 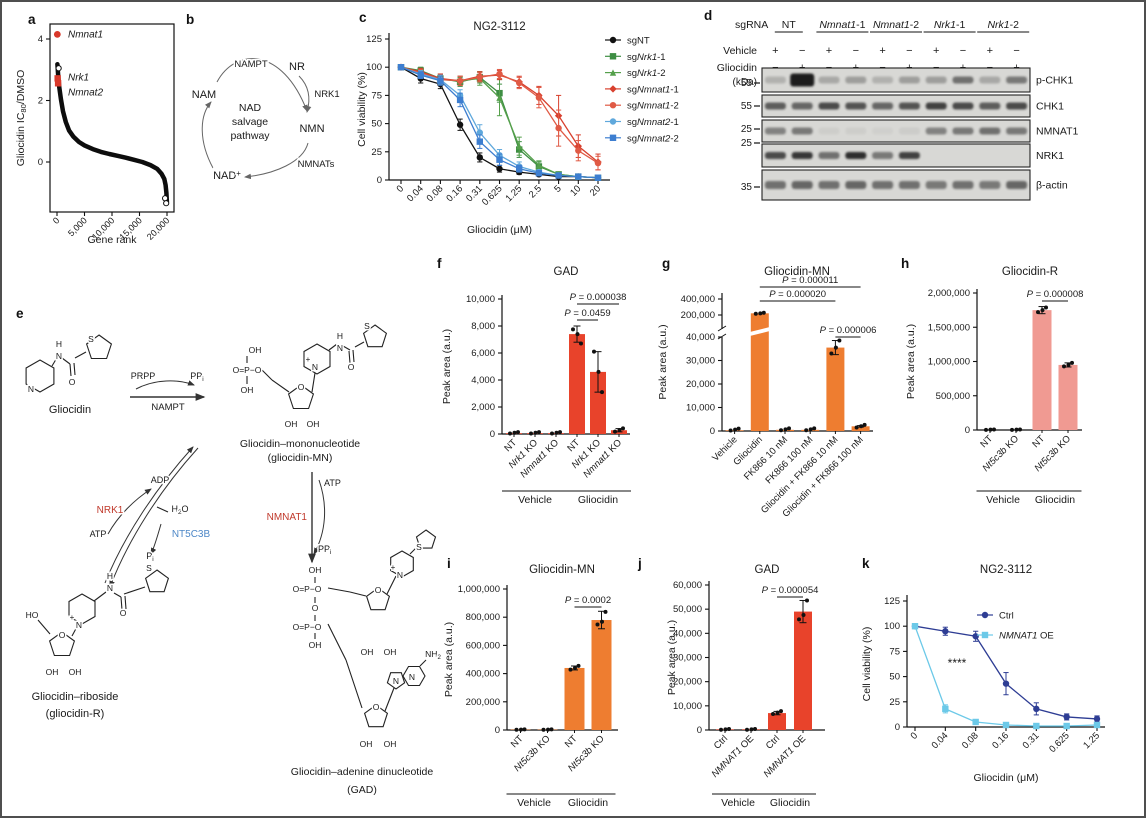 What do you see at coordinates (848, 330) in the screenshot?
I see `svg-text: P = 0.000006` at bounding box center [848, 330].